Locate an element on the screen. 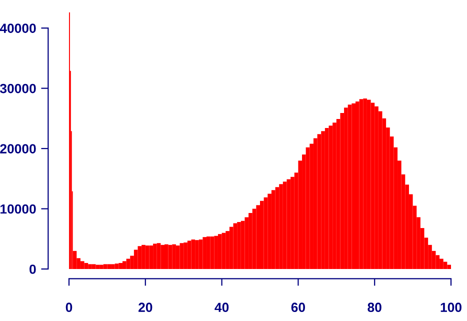 The width and height of the screenshot is (467, 321). x-tick-label: 80 is located at coordinates (375, 307).